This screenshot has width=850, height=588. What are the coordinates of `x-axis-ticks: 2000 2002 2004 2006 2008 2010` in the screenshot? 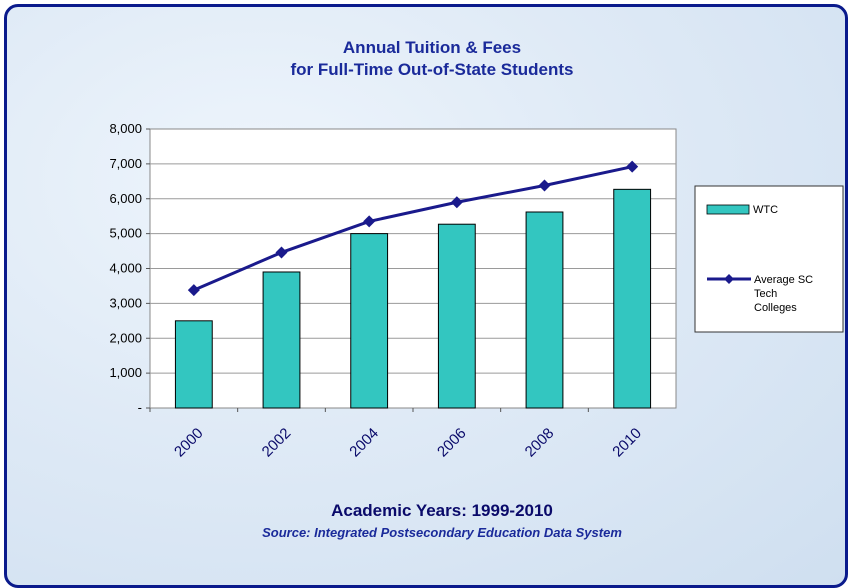 It's located at (397, 434).